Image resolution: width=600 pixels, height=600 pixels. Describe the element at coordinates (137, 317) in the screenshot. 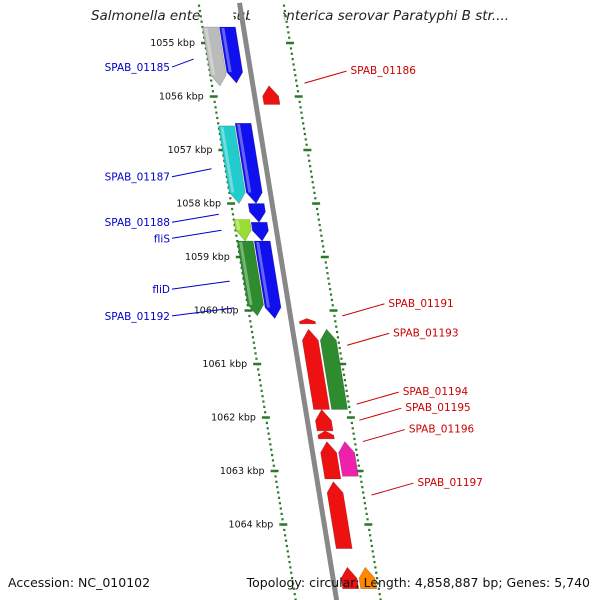

I see `forward-gene-label: SPAB_01192` at that location.